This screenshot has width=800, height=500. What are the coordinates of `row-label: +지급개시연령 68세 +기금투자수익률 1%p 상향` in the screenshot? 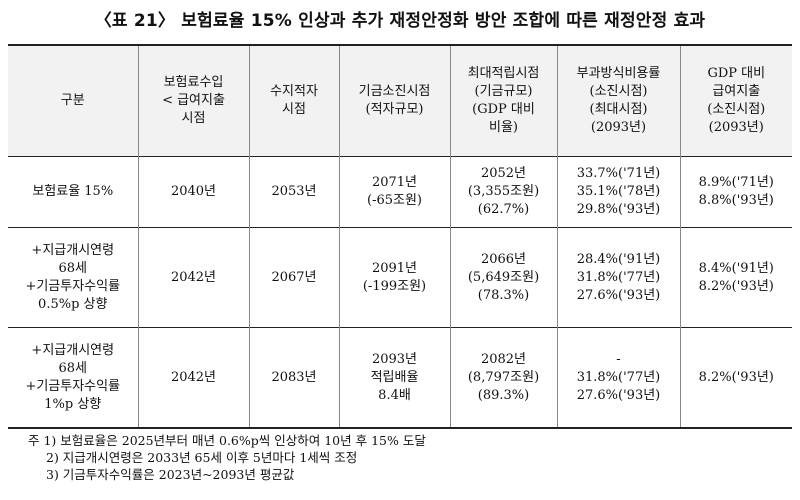 It's located at (73, 377).